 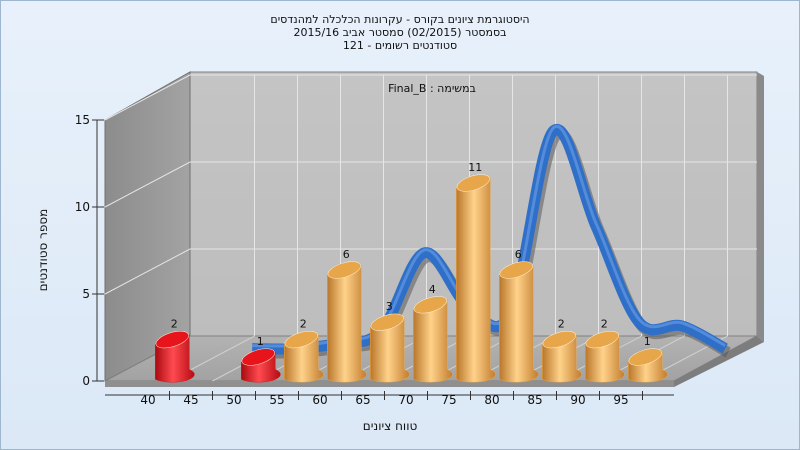 I want to click on x-tick-label: 40, so click(x=147, y=400).